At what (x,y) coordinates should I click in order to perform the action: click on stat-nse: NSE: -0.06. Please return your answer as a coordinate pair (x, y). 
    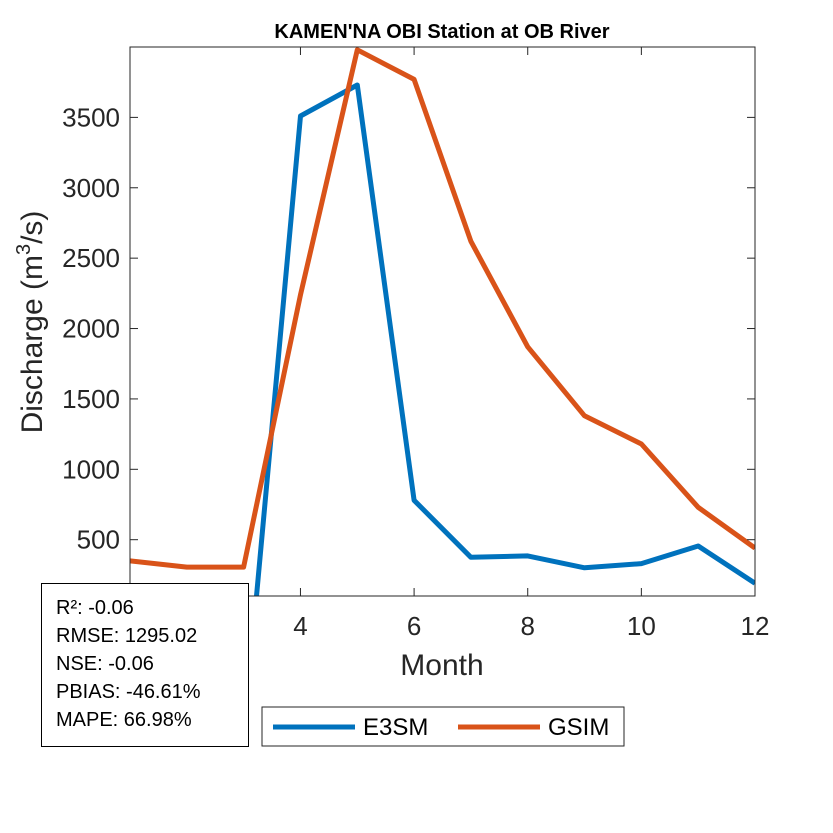
    Looking at the image, I should click on (105, 664).